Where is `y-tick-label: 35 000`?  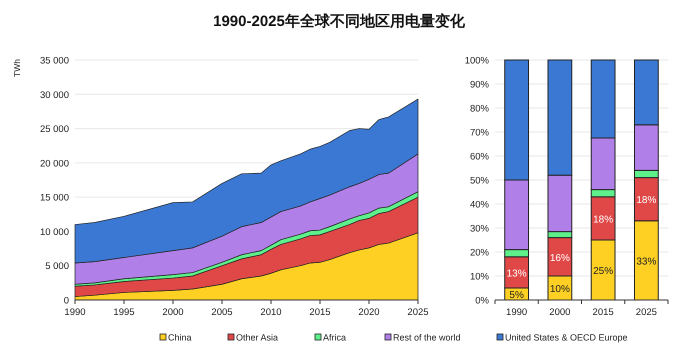
y-tick-label: 35 000 is located at coordinates (54, 61).